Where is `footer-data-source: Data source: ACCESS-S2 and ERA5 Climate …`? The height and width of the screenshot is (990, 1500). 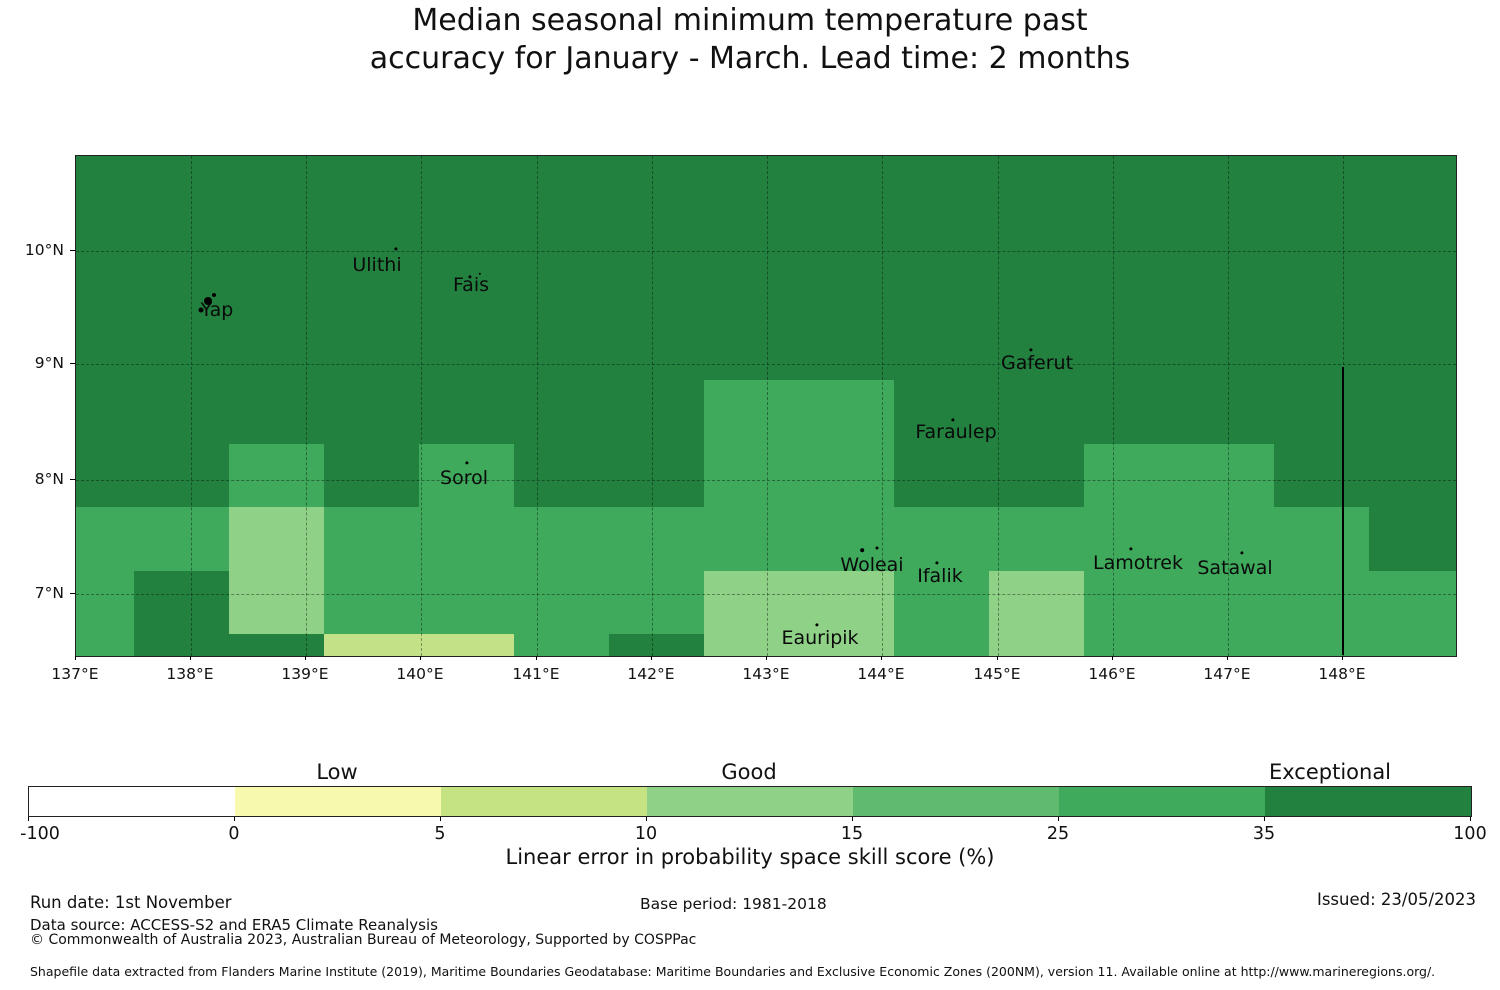 footer-data-source: Data source: ACCESS-S2 and ERA5 Climate … is located at coordinates (234, 925).